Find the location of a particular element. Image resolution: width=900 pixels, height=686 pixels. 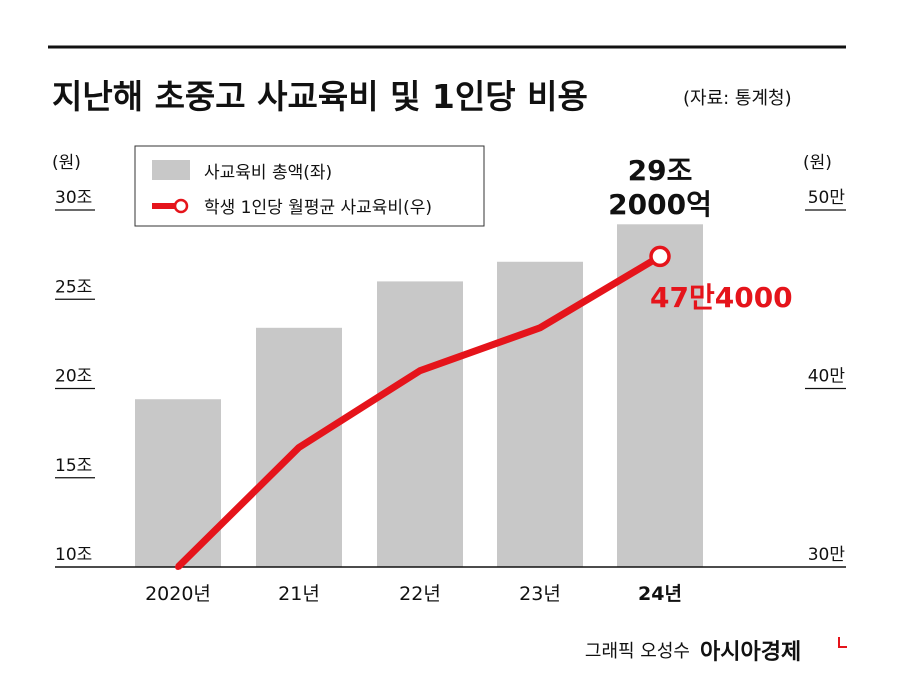

right-tick-label: 50만 is located at coordinates (827, 198).